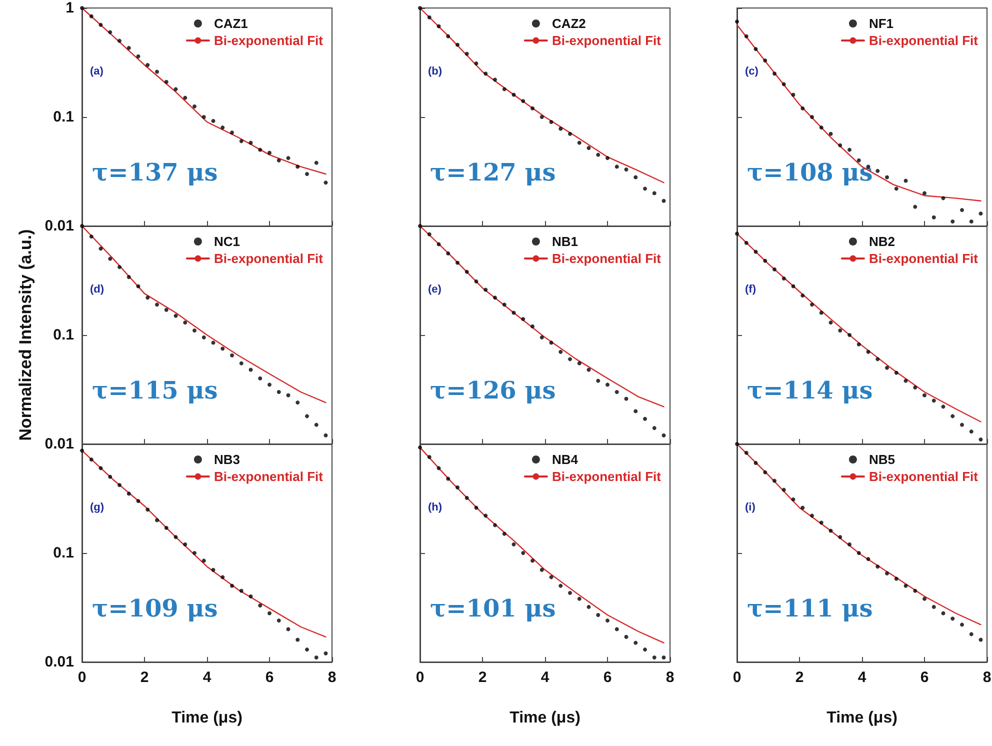  Describe the element at coordinates (97, 290) in the screenshot. I see `annotation: (d)` at that location.